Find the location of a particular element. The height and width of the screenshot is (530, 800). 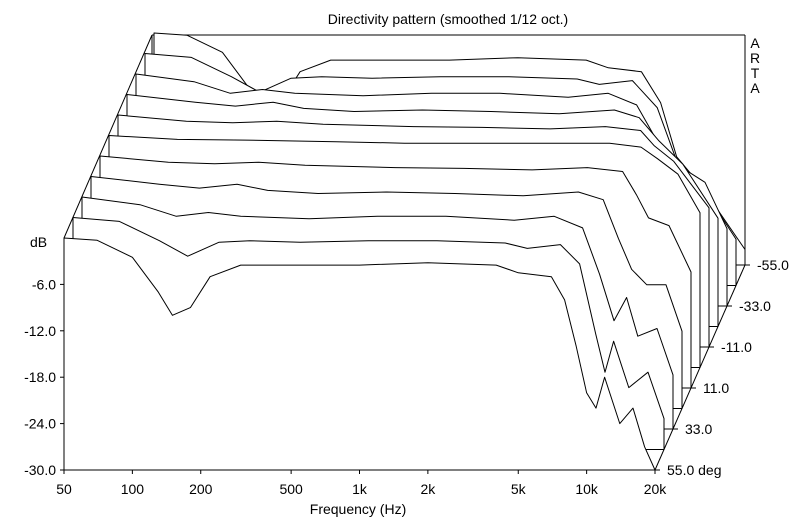

watermark-letter: R is located at coordinates (755, 58).